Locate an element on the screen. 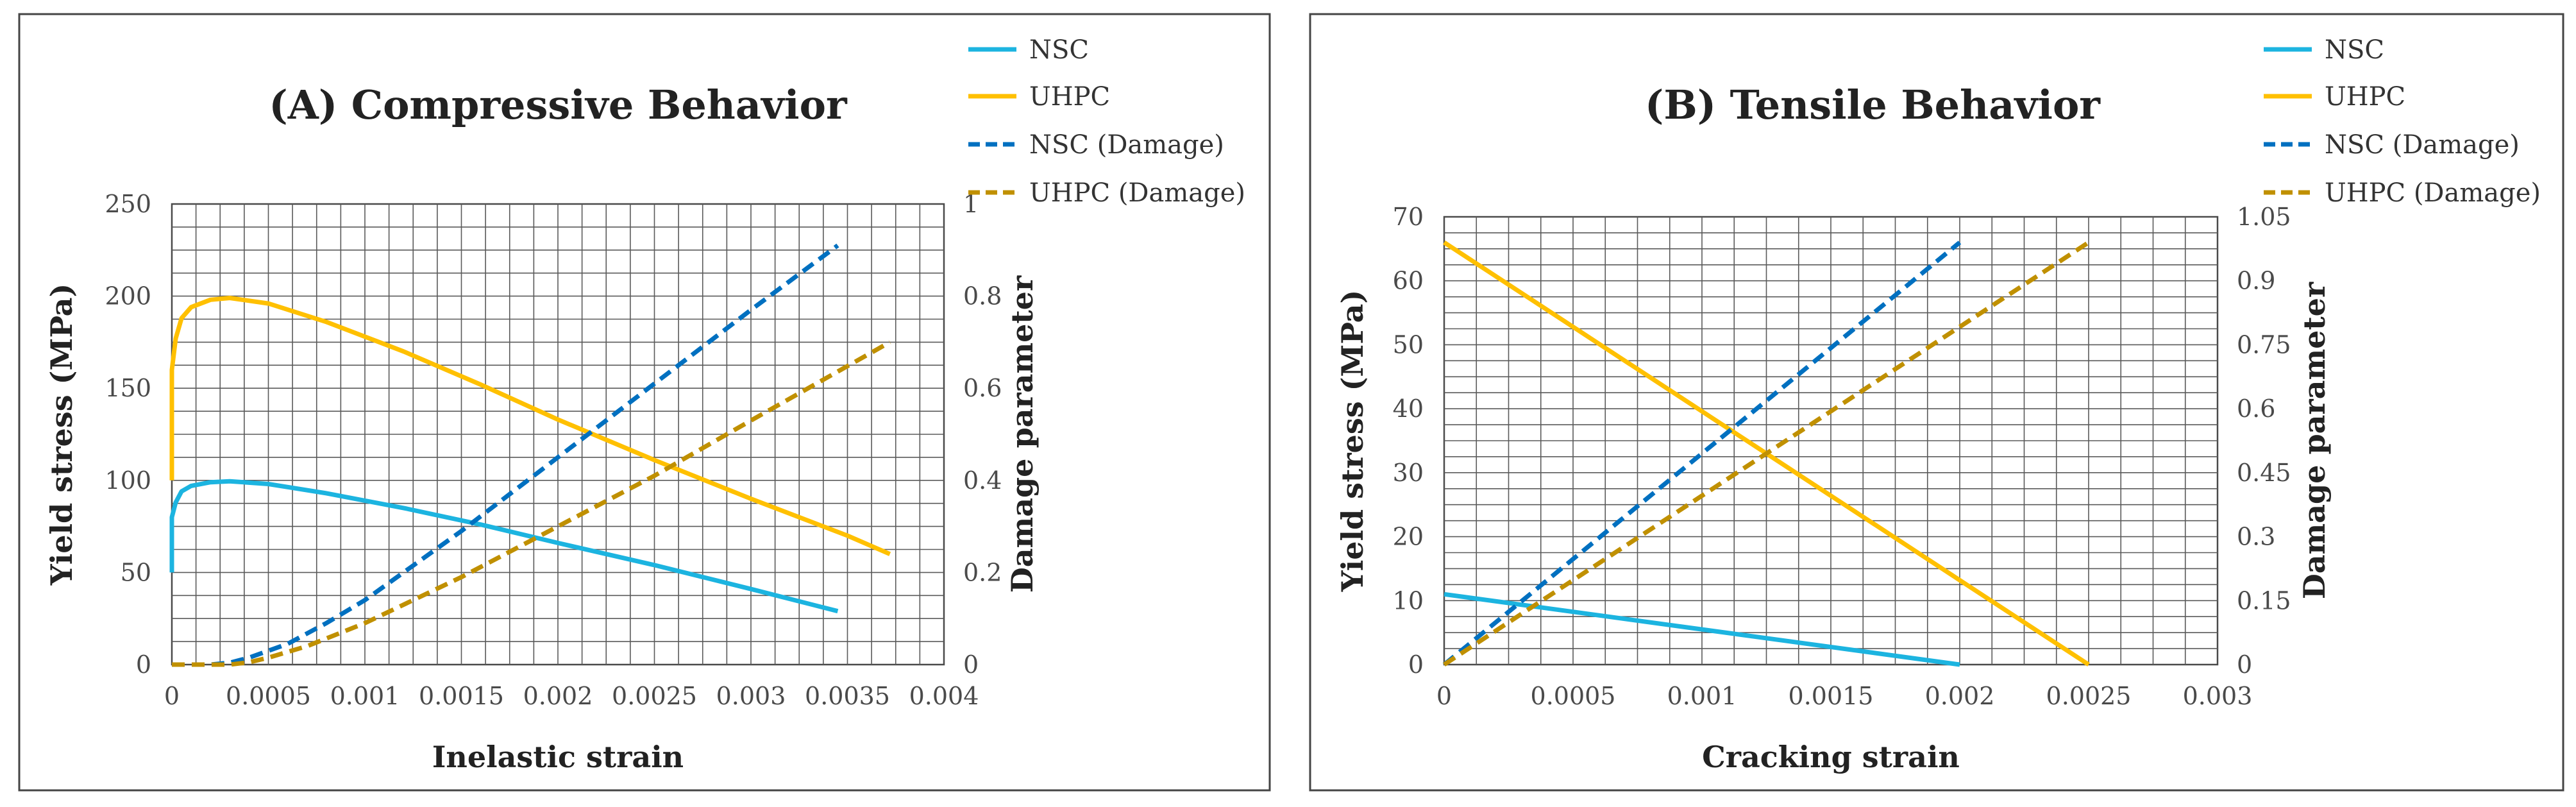 This screenshot has height=807, width=2576. chart-title: (A) Compressive Behavior is located at coordinates (558, 104).